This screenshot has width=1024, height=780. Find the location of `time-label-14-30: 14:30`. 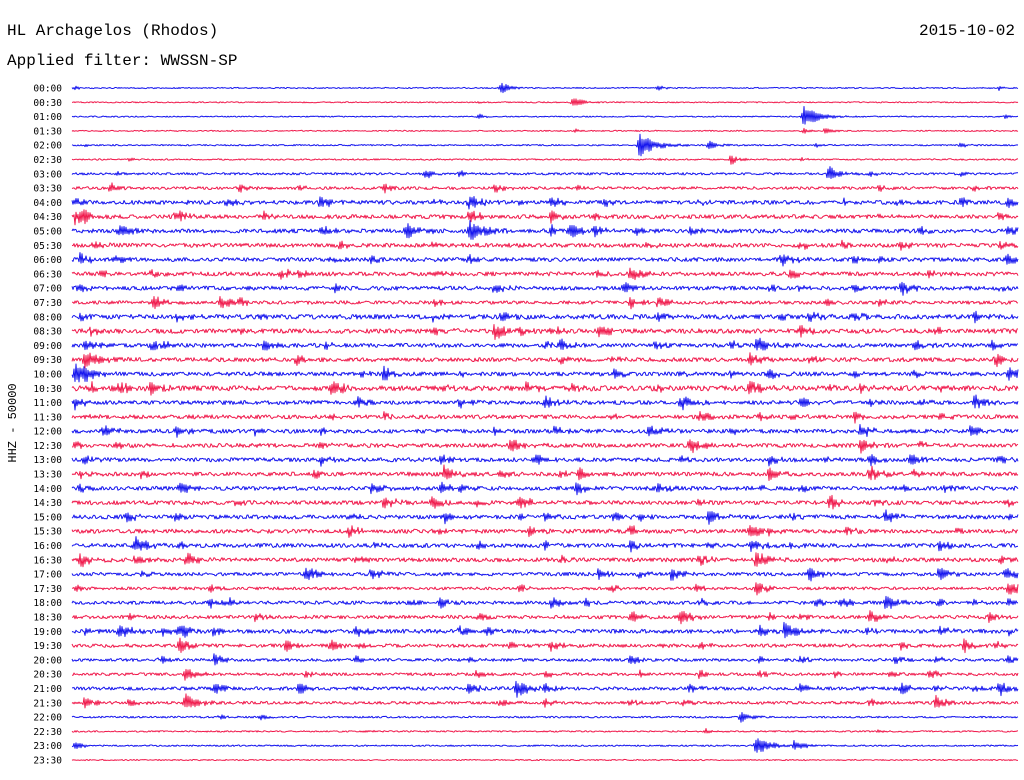

time-label-14-30: 14:30 is located at coordinates (47, 503).